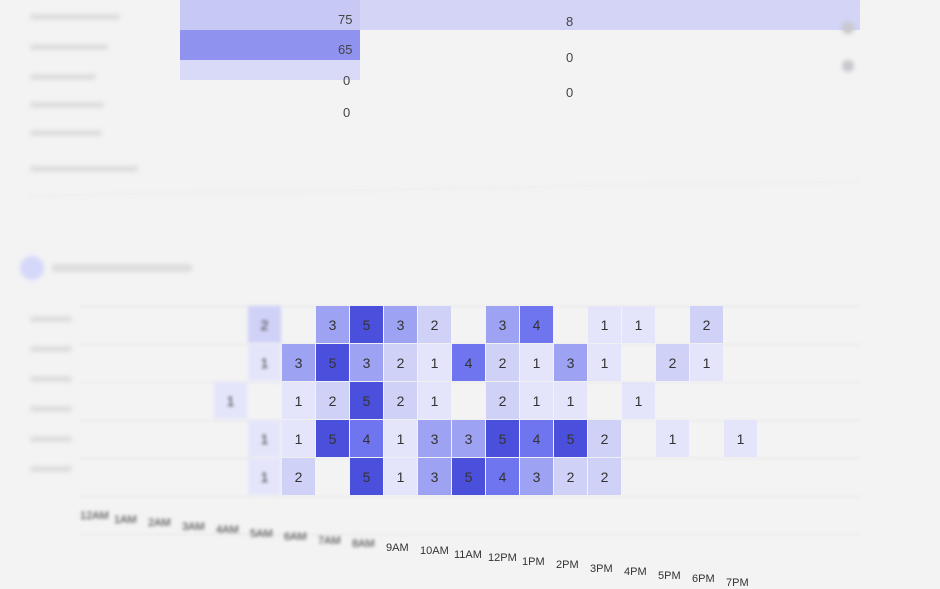  Describe the element at coordinates (635, 572) in the screenshot. I see `x-tick-label: 4PM` at that location.